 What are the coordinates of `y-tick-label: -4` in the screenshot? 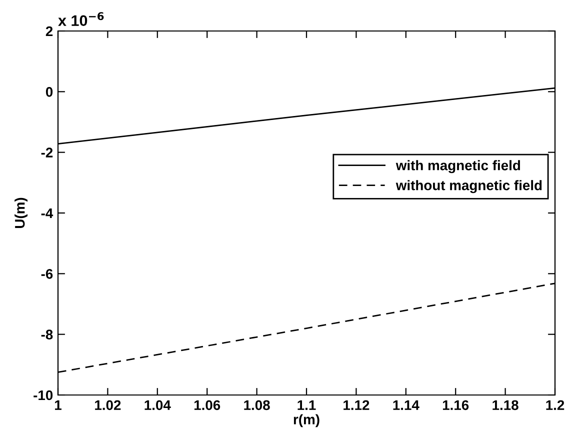 It's located at (47, 213).